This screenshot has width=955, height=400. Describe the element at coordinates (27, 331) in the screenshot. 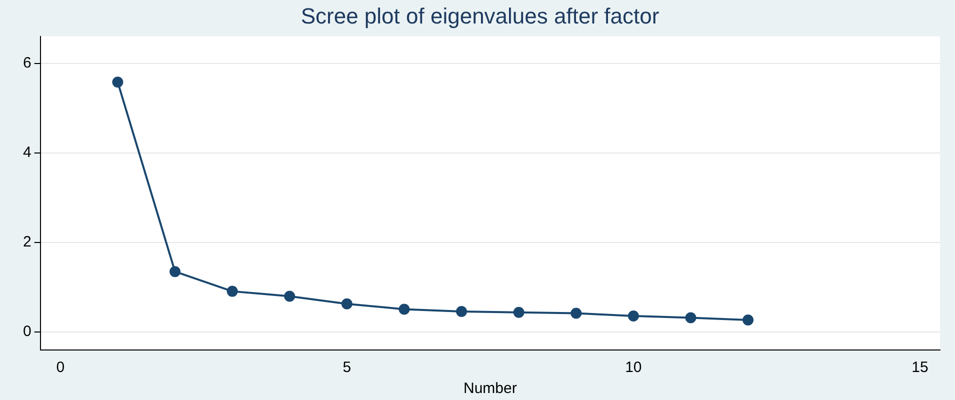

I see `y-tick-label: 0` at that location.